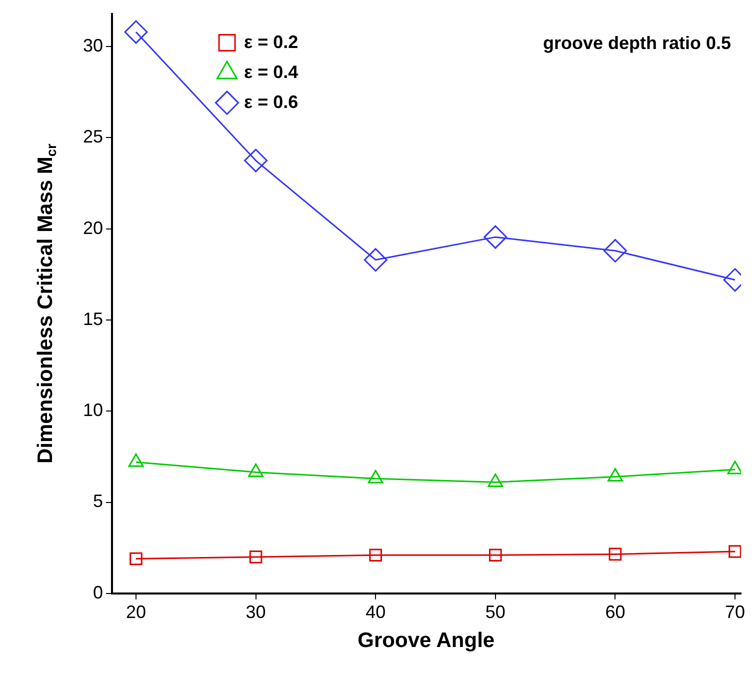  I want to click on annotation: groove depth ratio 0.5, so click(637, 42).